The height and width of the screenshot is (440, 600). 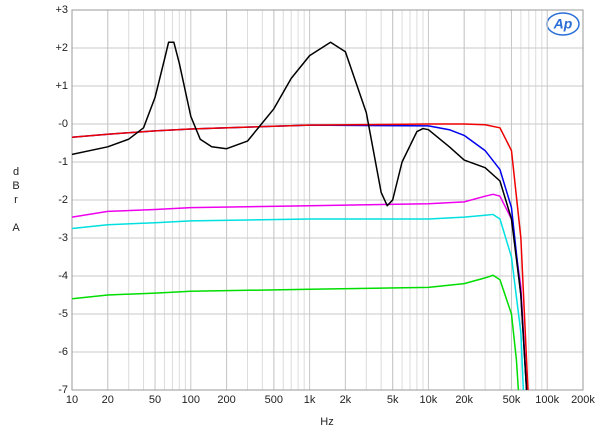 What do you see at coordinates (61, 48) in the screenshot?
I see `y-tick-label: +2` at bounding box center [61, 48].